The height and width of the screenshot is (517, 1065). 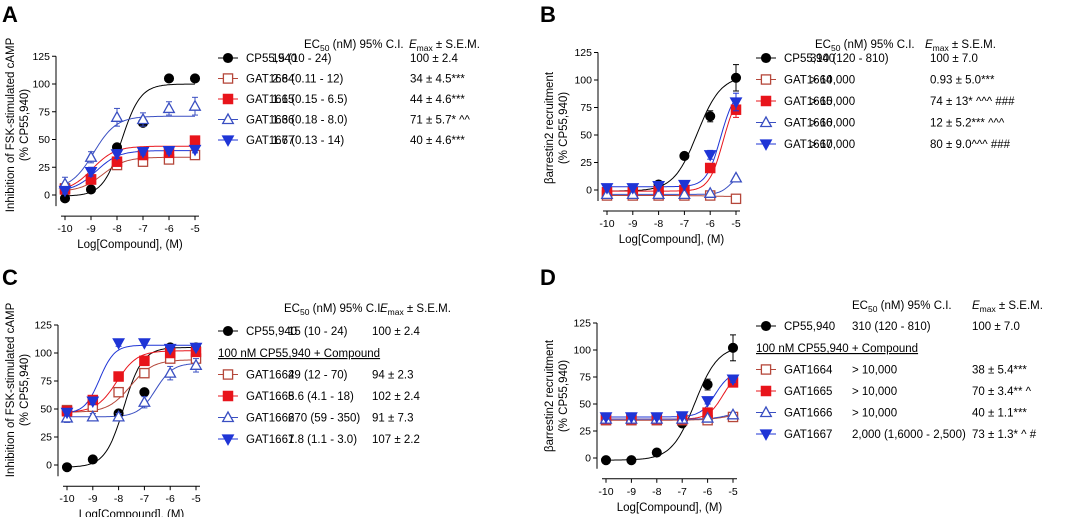 What do you see at coordinates (999, 414) in the screenshot?
I see `legend-emax: 40 ± 1.1***` at bounding box center [999, 414].